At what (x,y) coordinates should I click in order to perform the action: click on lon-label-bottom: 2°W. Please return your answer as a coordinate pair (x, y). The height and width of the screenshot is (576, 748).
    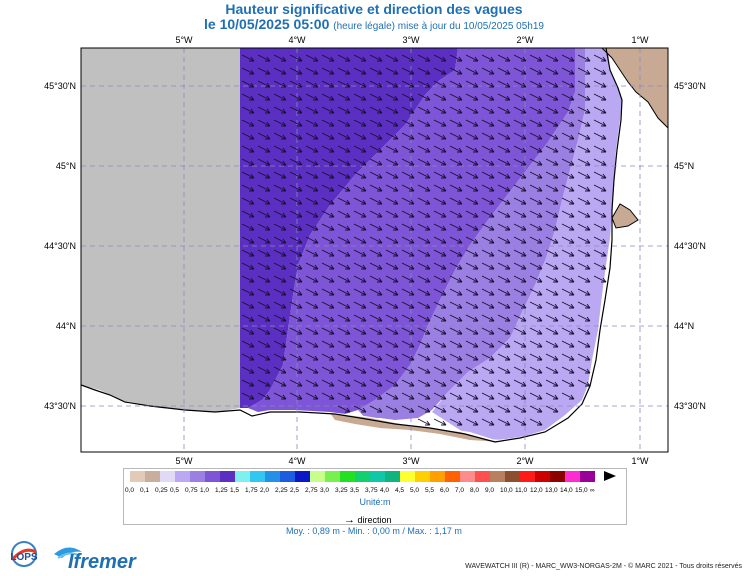
    Looking at the image, I should click on (525, 461).